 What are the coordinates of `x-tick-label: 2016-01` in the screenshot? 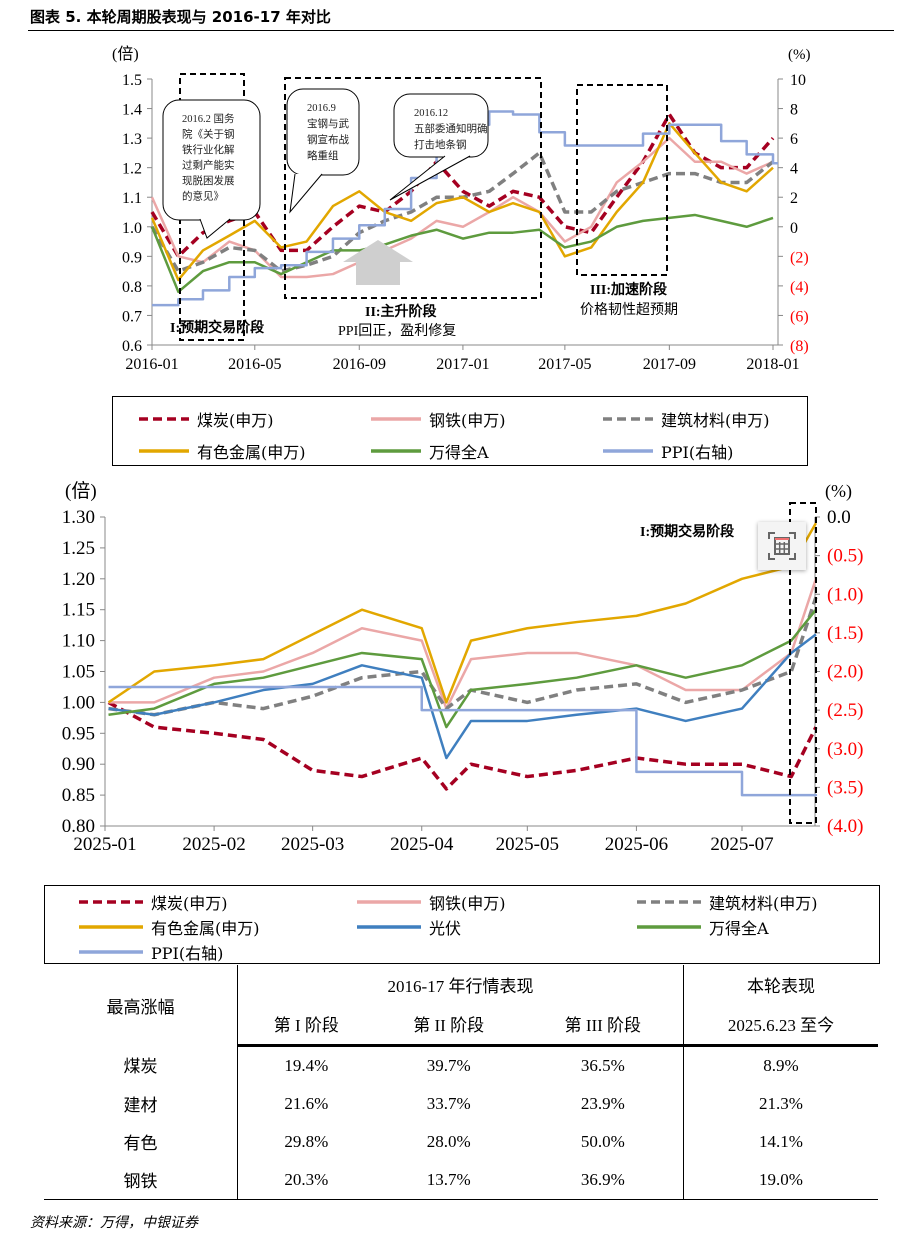 It's located at (151, 364).